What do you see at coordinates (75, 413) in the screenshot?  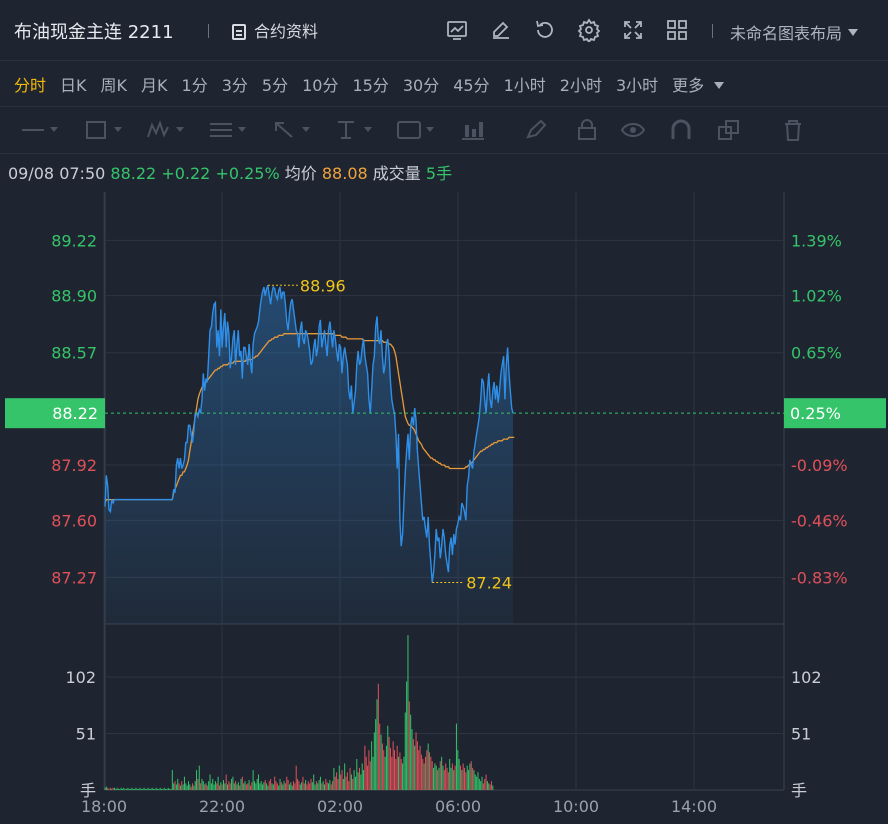 I see `current-price-badge-left-text: 88.22` at bounding box center [75, 413].